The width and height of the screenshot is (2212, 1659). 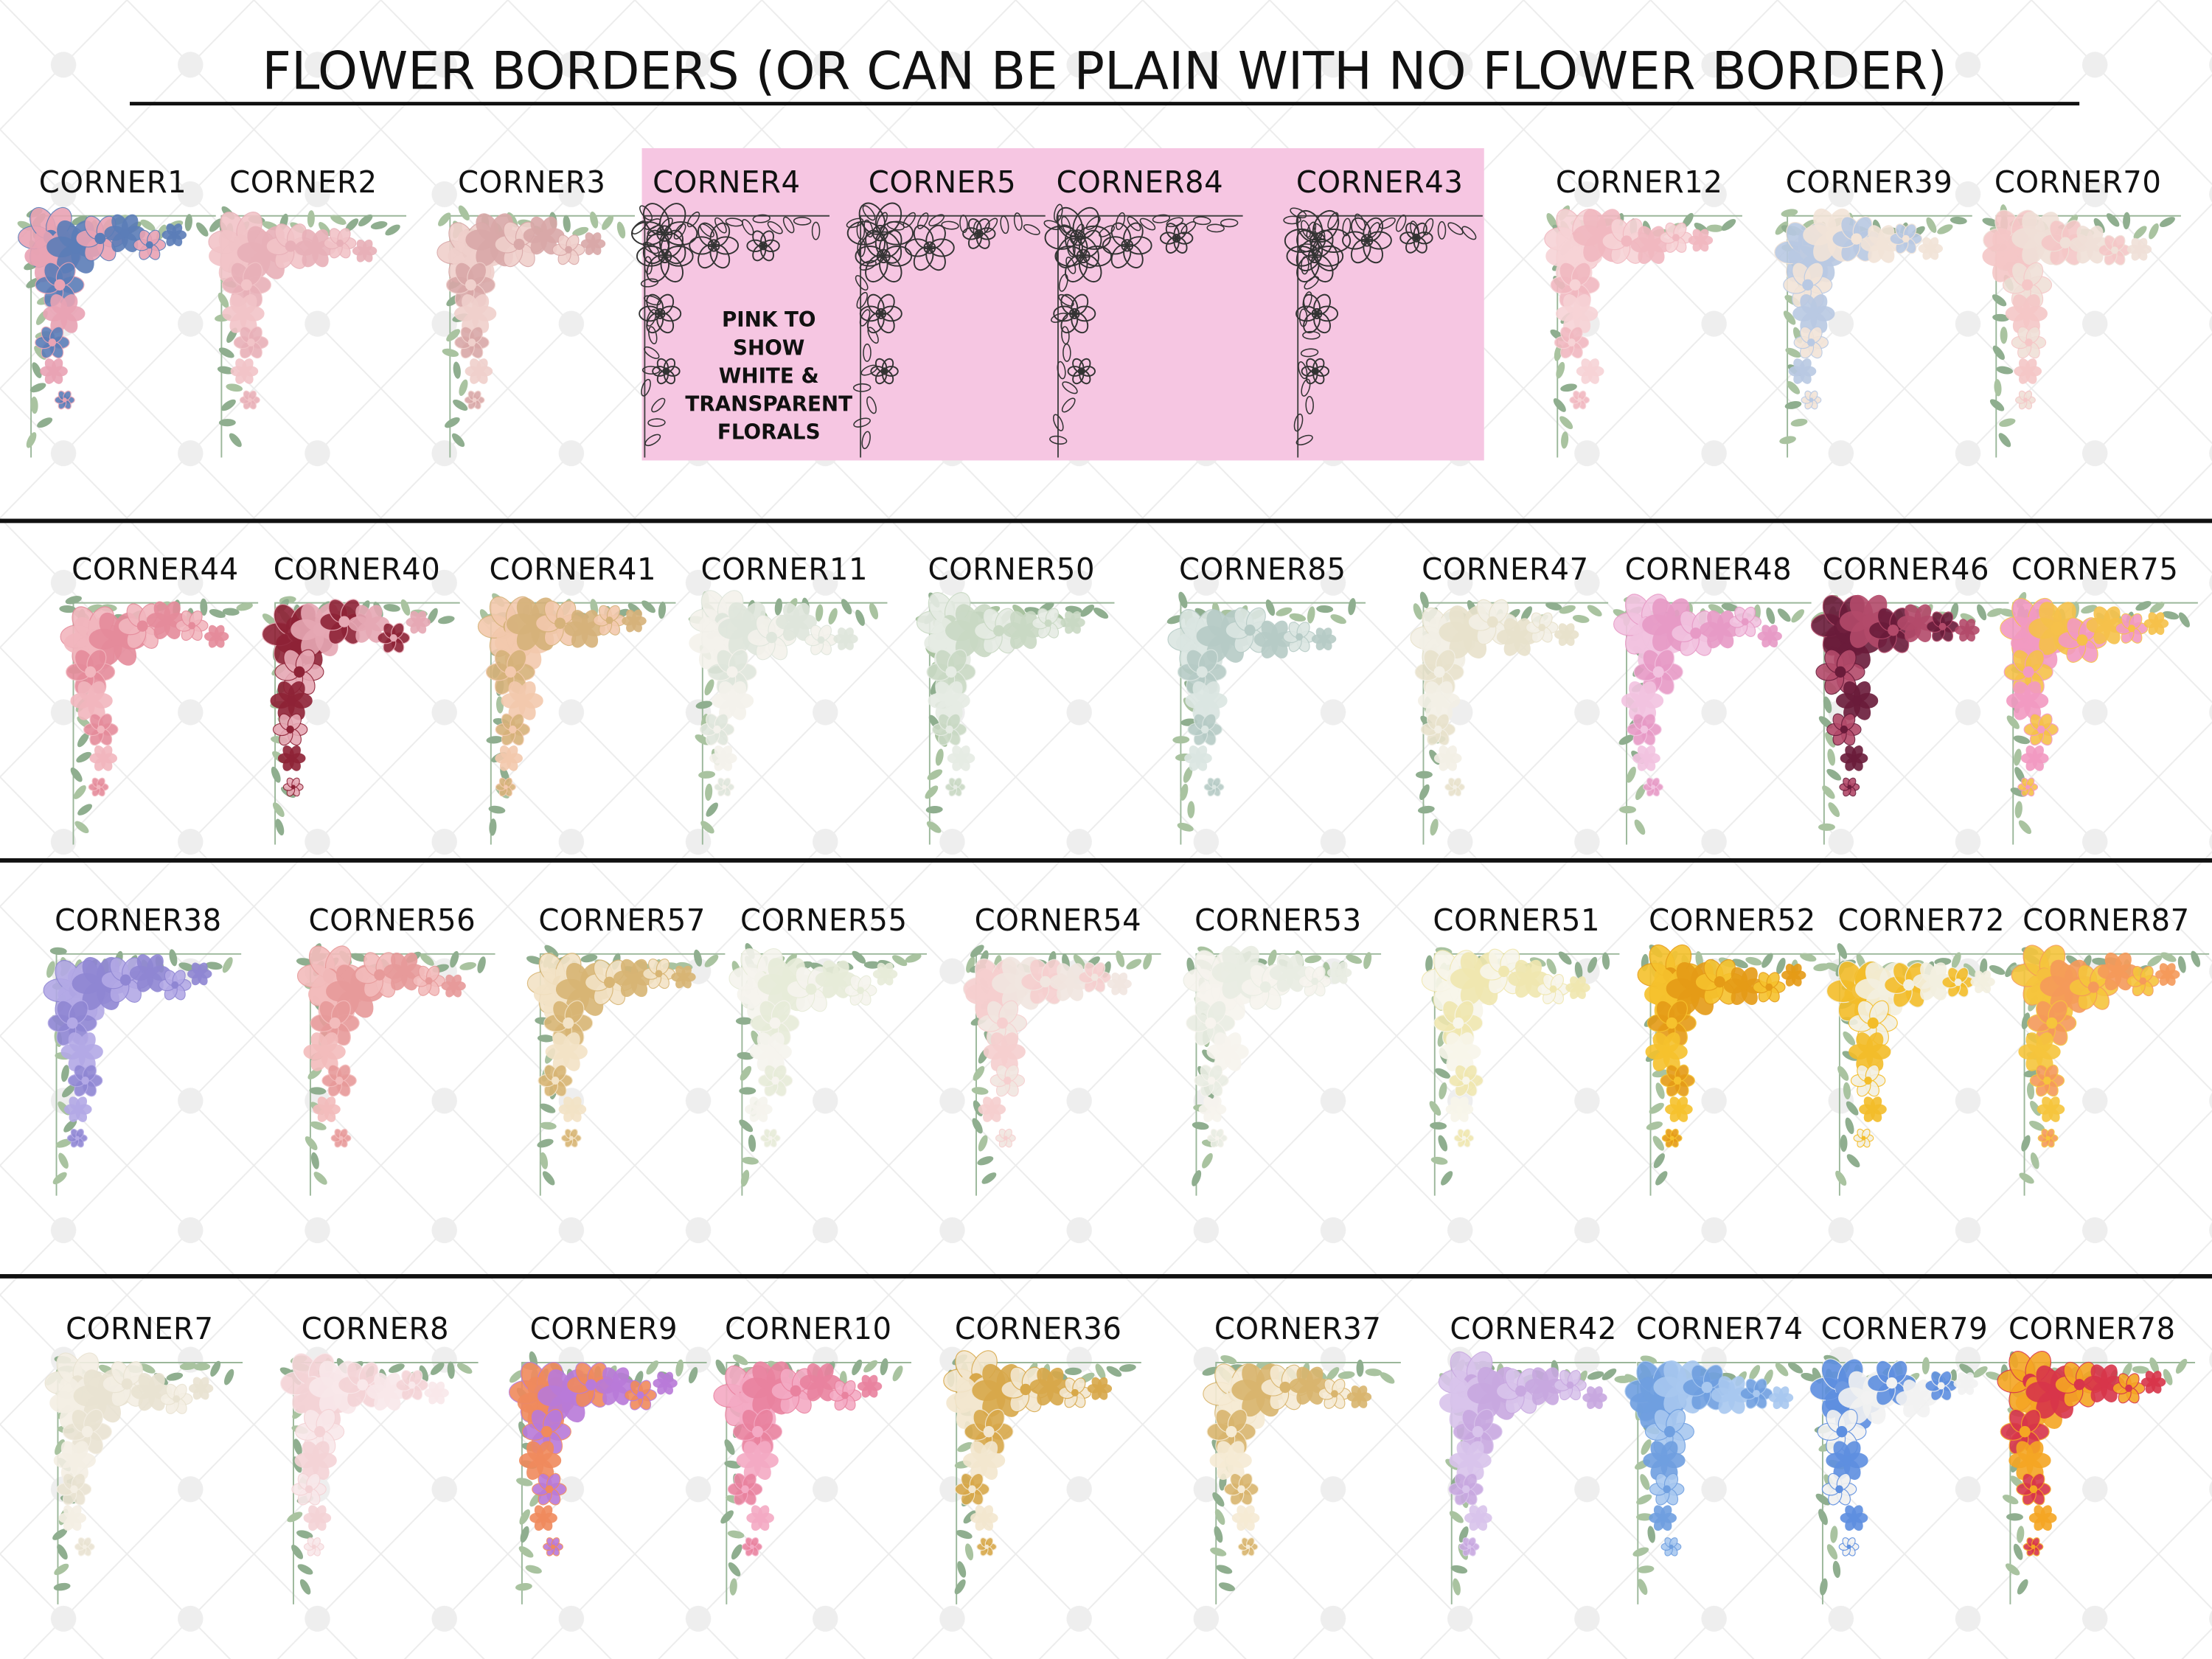 What do you see at coordinates (1011, 568) in the screenshot?
I see `corner-label: CORNER50` at bounding box center [1011, 568].